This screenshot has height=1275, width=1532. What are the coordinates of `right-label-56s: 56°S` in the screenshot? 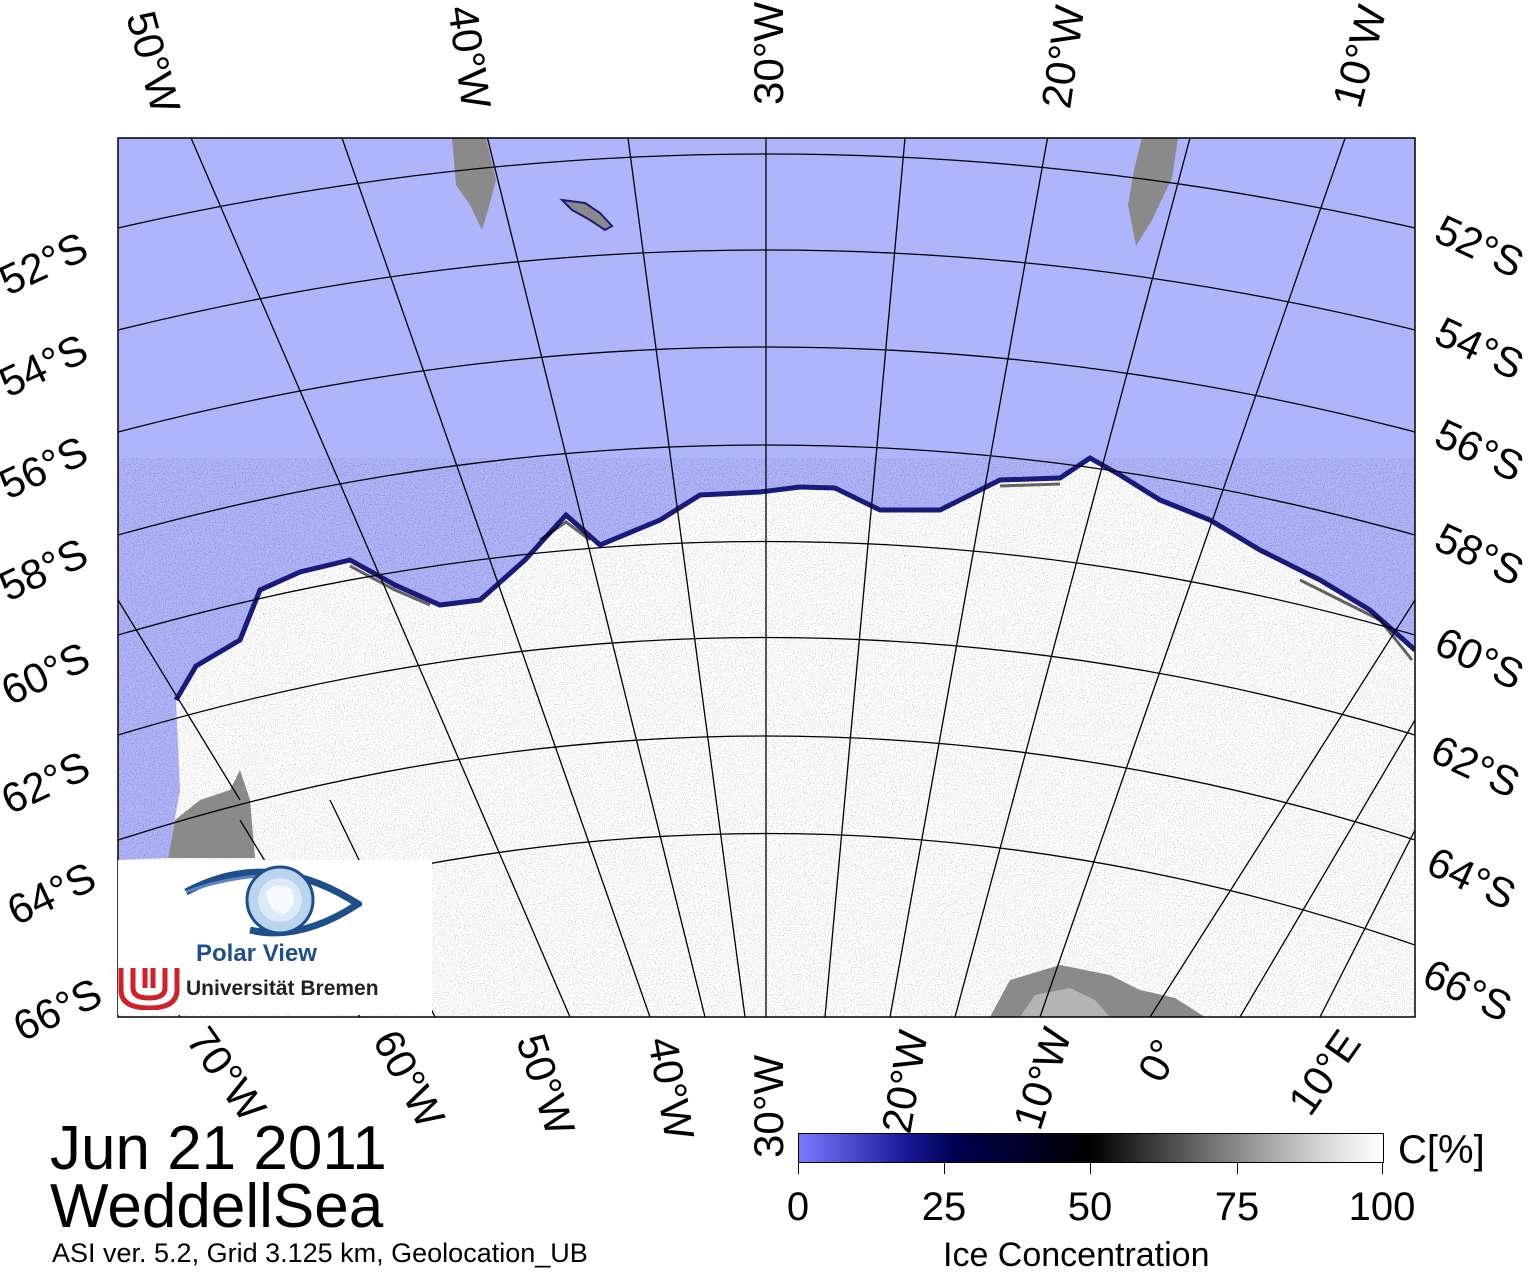 It's located at (1479, 450).